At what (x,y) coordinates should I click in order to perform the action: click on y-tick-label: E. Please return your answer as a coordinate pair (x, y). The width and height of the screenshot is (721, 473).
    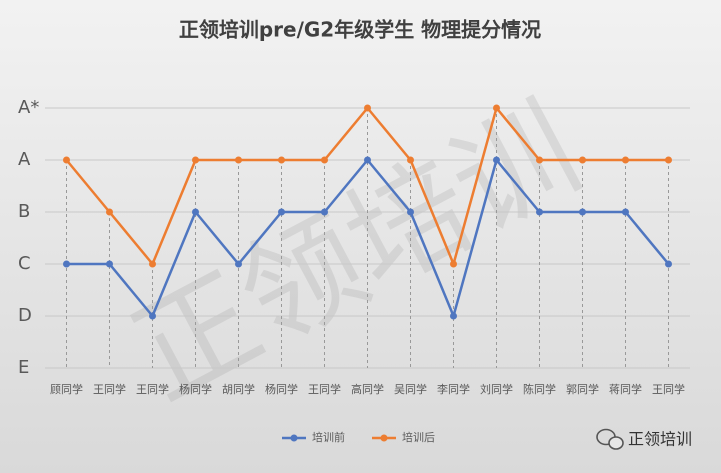
    Looking at the image, I should click on (23, 367).